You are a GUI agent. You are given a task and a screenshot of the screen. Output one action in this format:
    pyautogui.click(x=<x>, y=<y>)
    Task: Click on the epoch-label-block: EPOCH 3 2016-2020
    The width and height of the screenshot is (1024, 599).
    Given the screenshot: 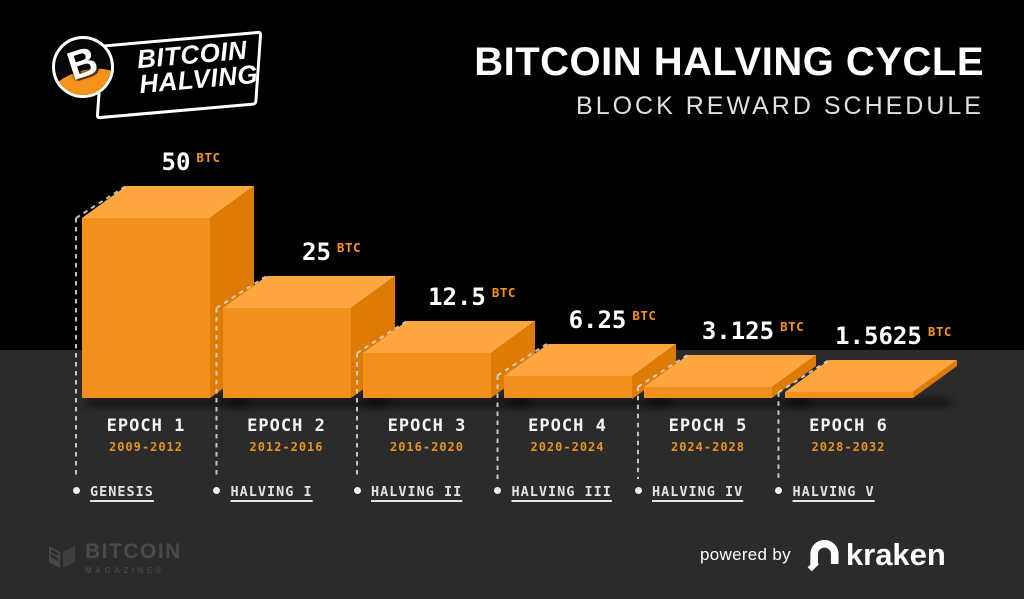 What is the action you would take?
    pyautogui.click(x=427, y=435)
    